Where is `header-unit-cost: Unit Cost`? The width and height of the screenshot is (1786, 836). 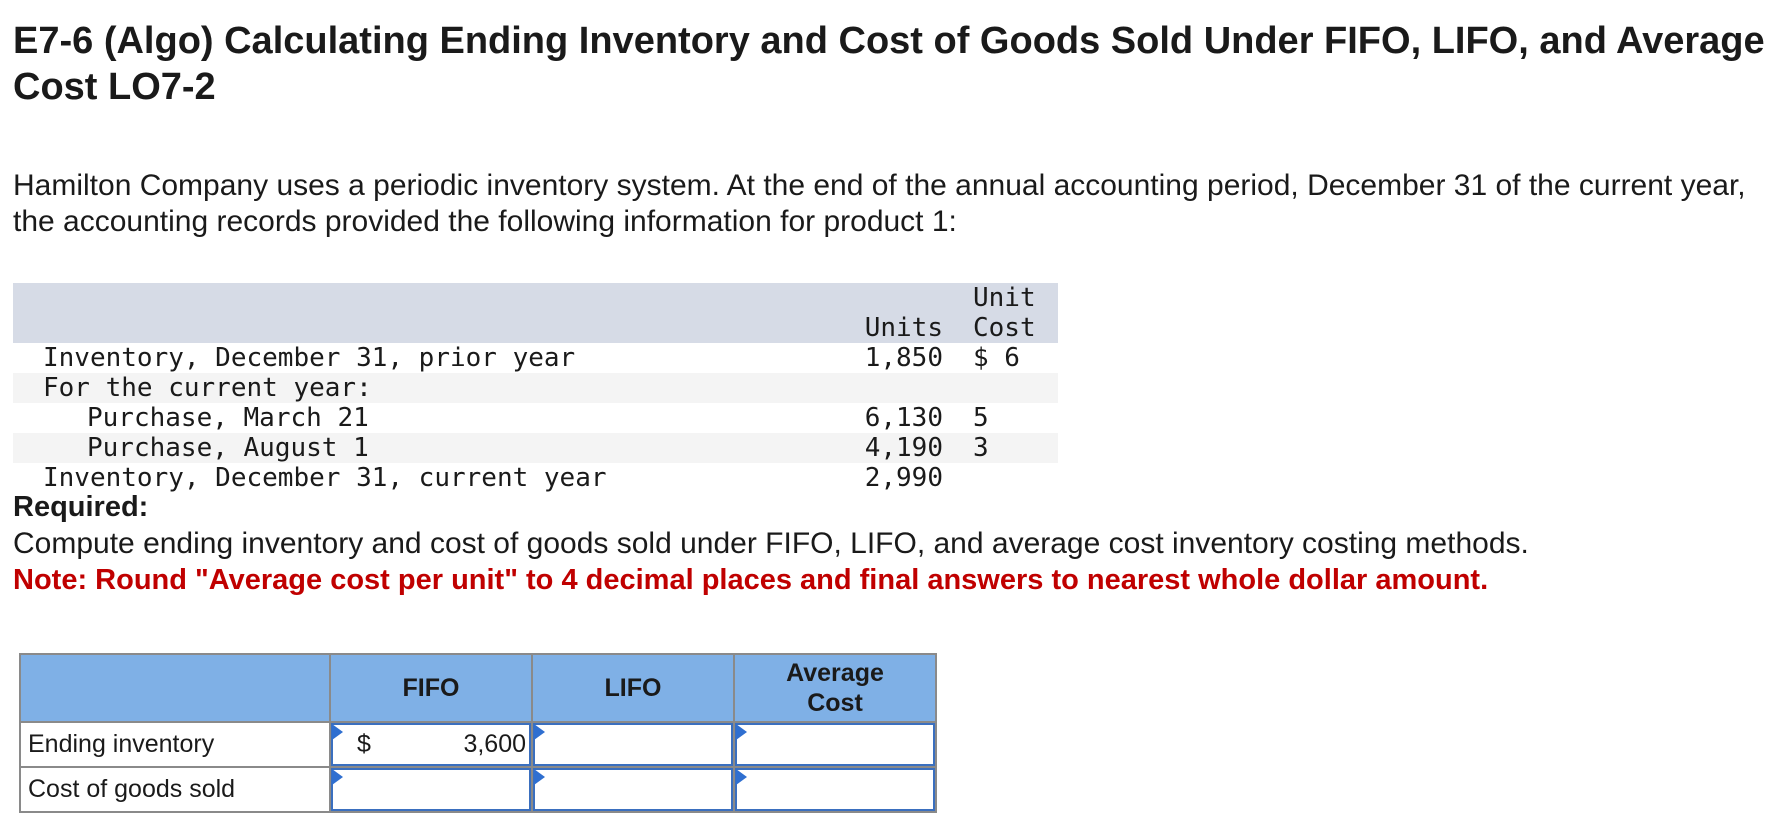
header-unit-cost: Unit Cost is located at coordinates (1004, 313).